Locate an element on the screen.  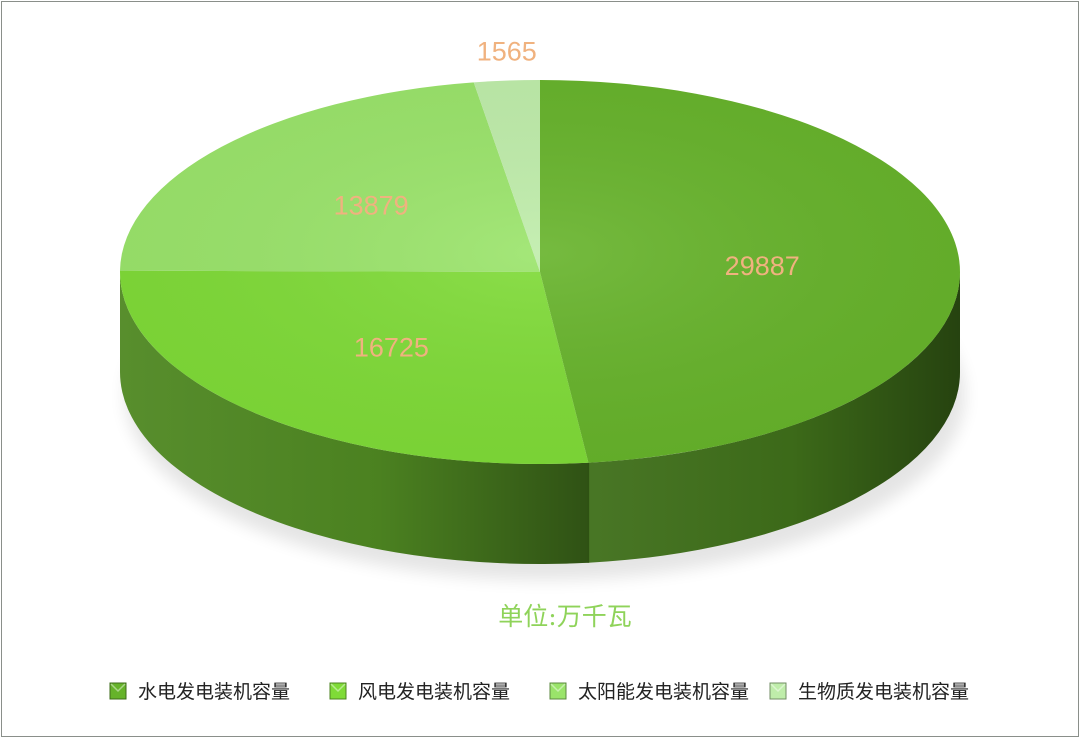
data-label-1: 16725 is located at coordinates (391, 348).